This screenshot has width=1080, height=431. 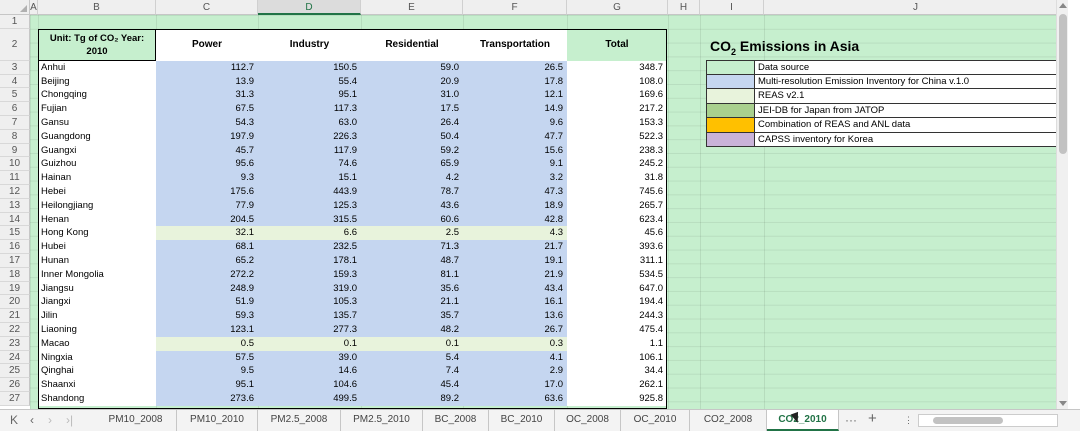 What do you see at coordinates (911, 139) in the screenshot?
I see `legend-label: CAPSS inventory for Korea` at bounding box center [911, 139].